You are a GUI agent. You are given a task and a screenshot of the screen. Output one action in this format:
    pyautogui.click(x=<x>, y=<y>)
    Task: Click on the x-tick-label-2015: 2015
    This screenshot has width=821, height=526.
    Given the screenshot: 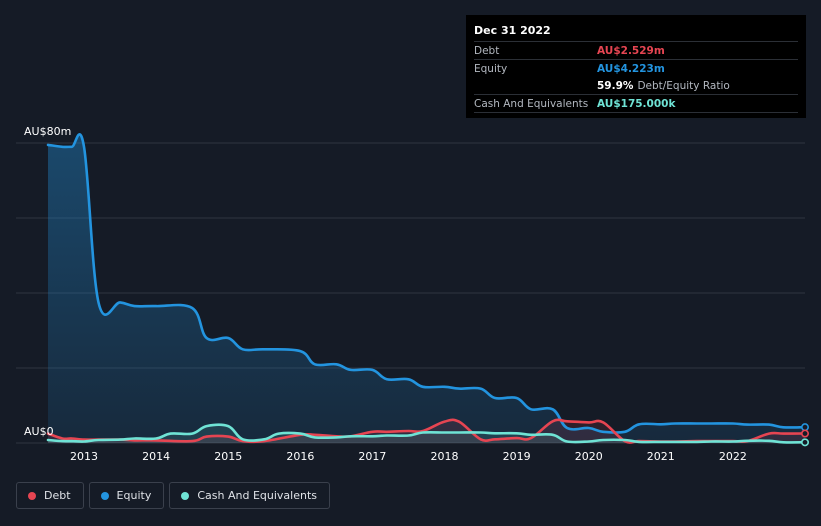 What is the action you would take?
    pyautogui.click(x=228, y=456)
    